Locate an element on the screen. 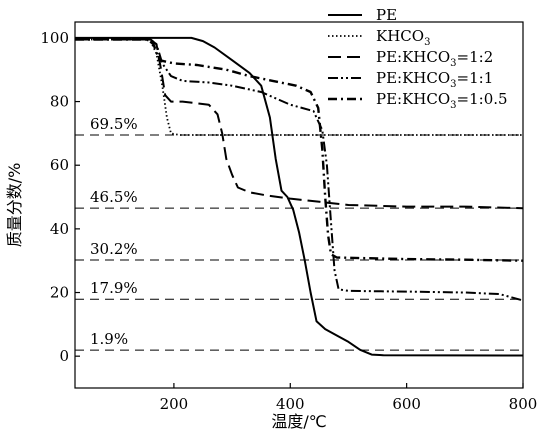 This screenshot has height=435, width=553. x-tick-label-1: 400 is located at coordinates (290, 404).